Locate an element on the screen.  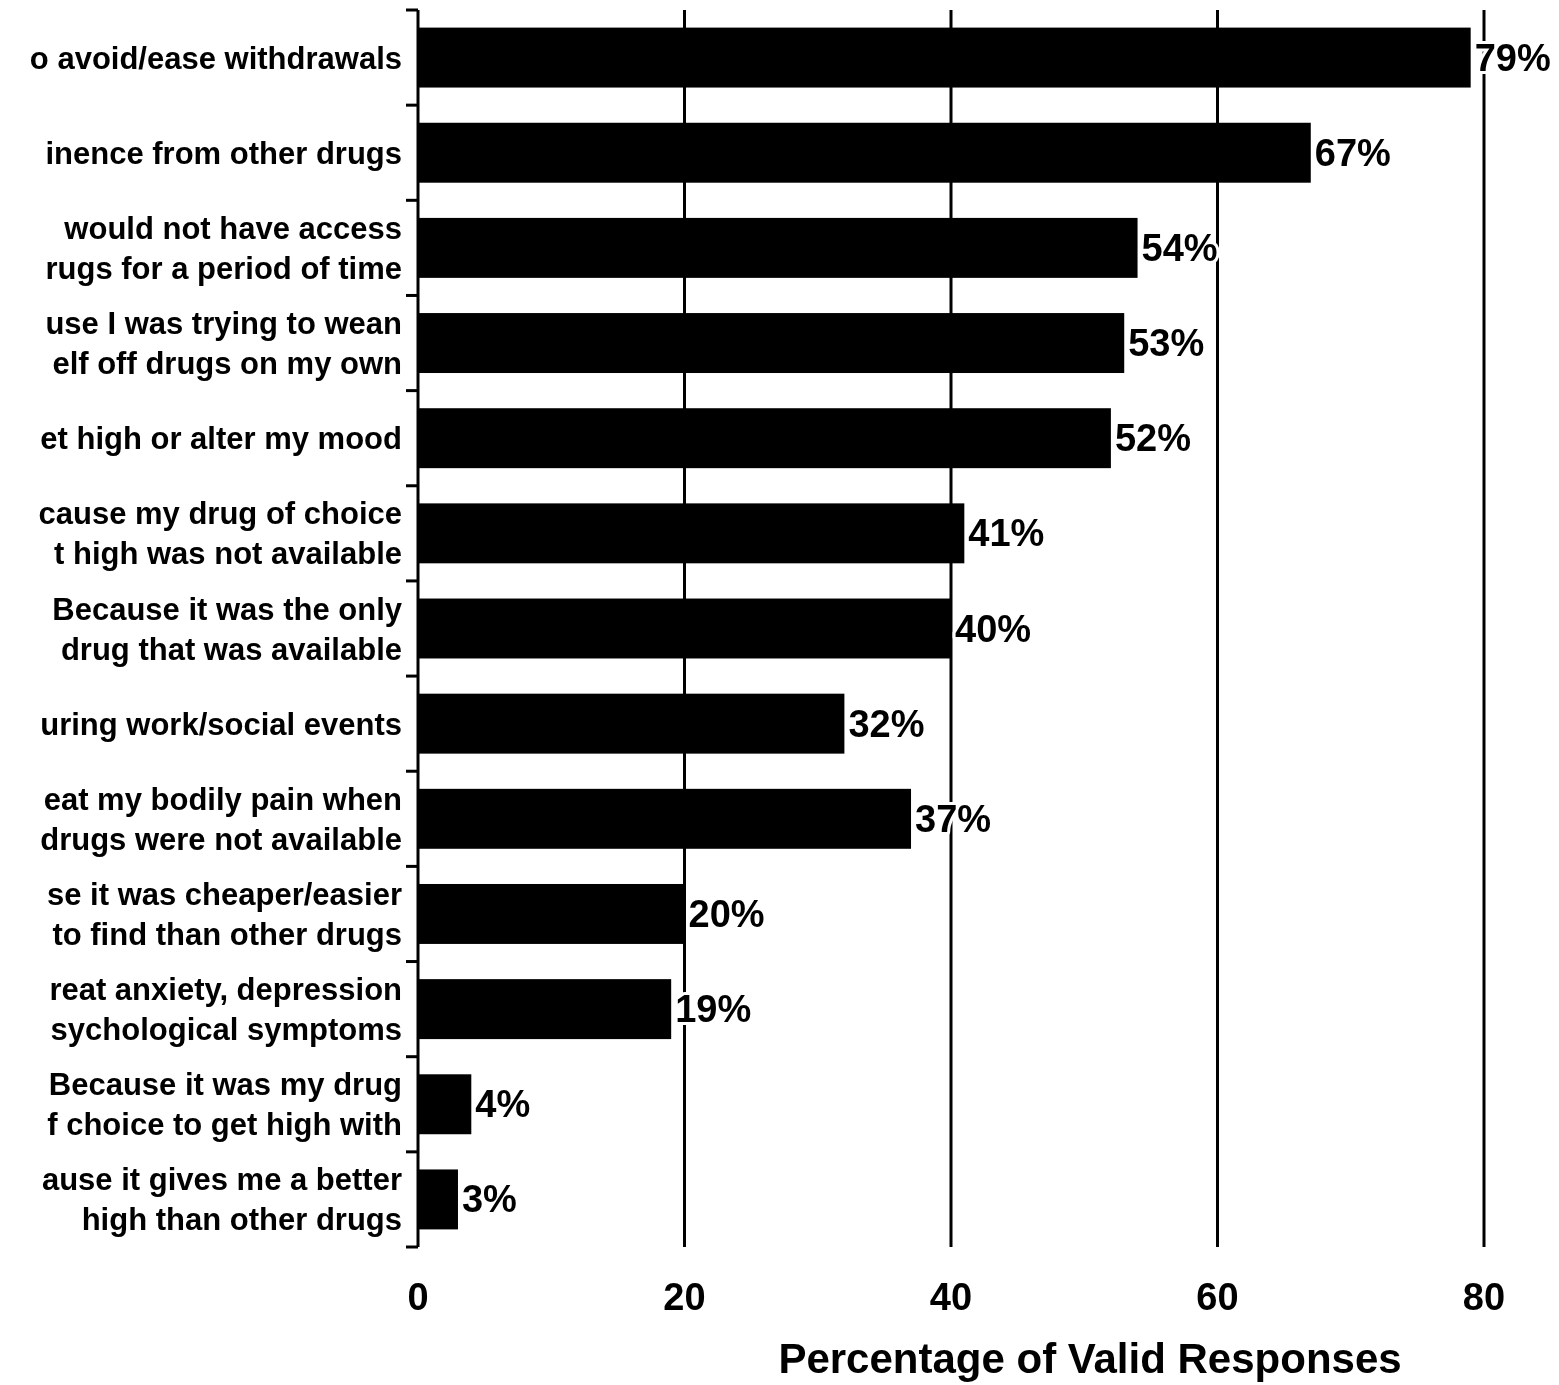
y-tick-label: eat my bodily pain when drugs were not available is located at coordinates (221, 819).